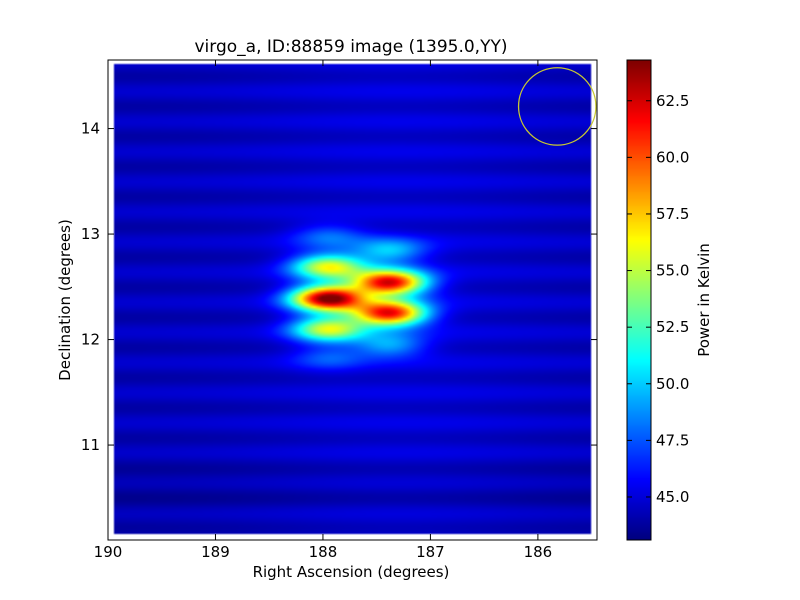 The height and width of the screenshot is (600, 800). Describe the element at coordinates (672, 101) in the screenshot. I see `colorbar-tick-label: 62.5` at that location.